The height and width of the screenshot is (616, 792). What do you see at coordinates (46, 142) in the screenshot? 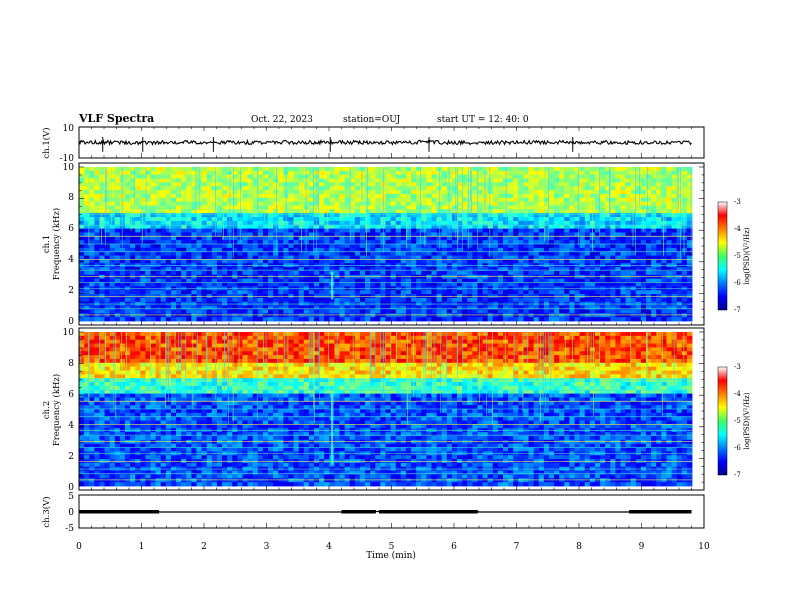
I see `ch1-waveform-ylabel: ch.1(V)` at bounding box center [46, 142].